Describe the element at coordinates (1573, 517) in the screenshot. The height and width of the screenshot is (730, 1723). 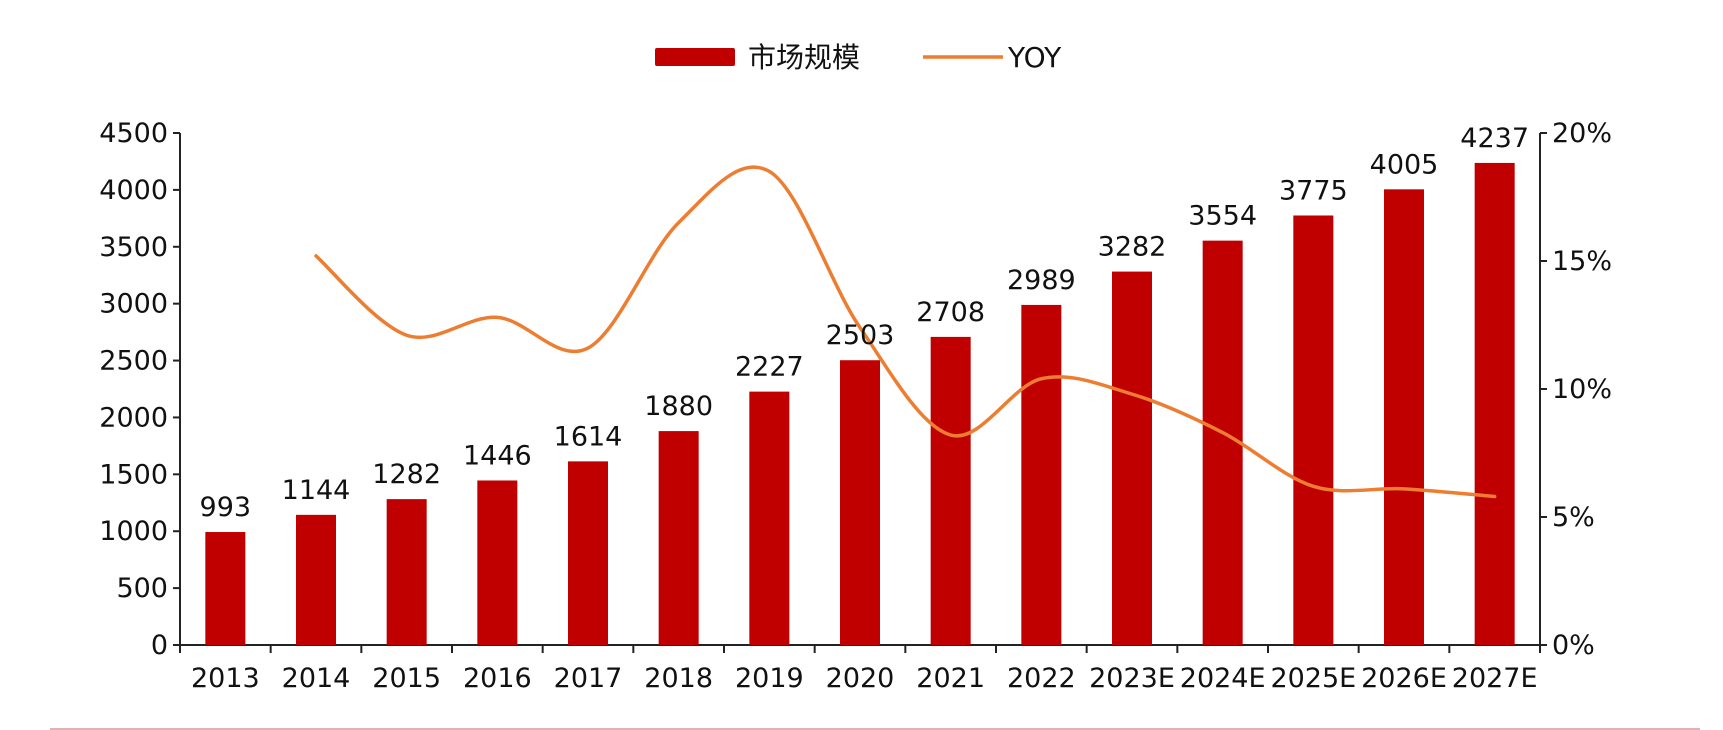
I see `right-axis-tick-label: 5%` at that location.